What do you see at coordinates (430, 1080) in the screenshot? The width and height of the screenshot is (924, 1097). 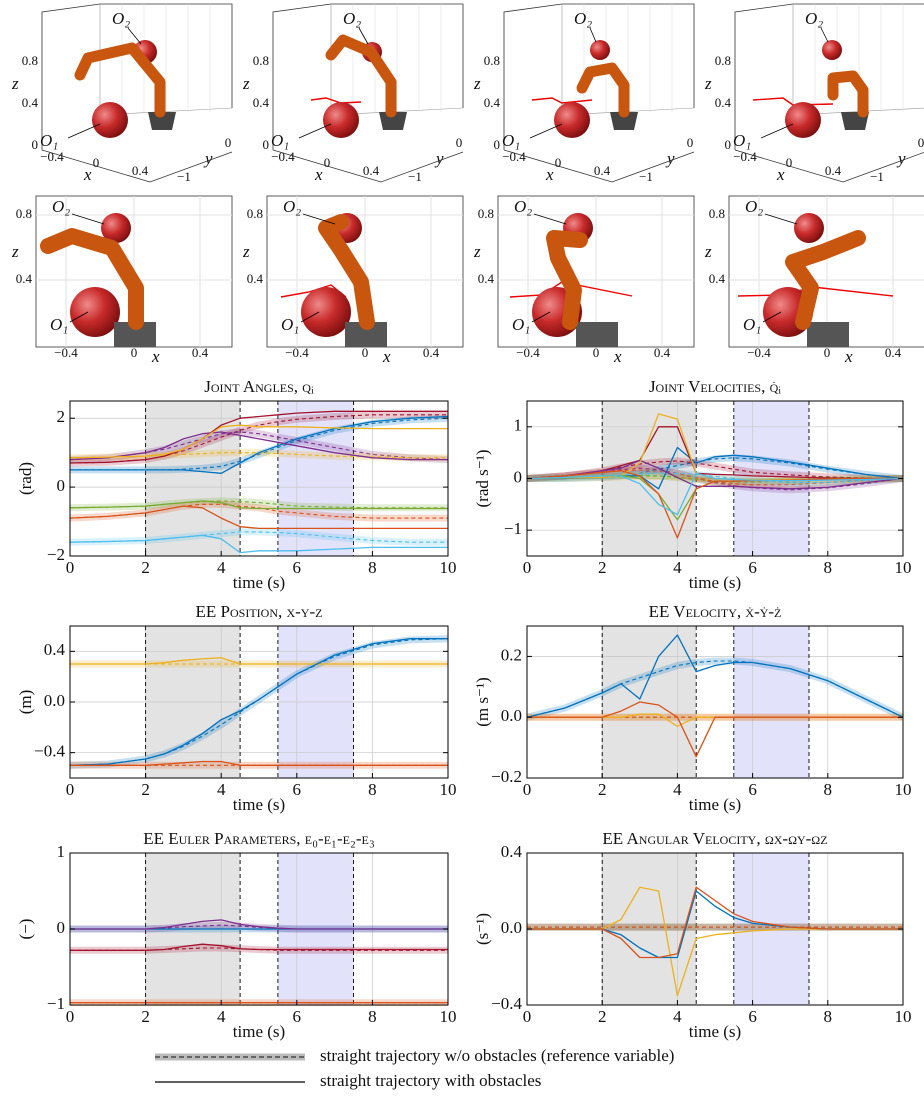 I see `legend-text: straight trajectory with obstacles` at bounding box center [430, 1080].